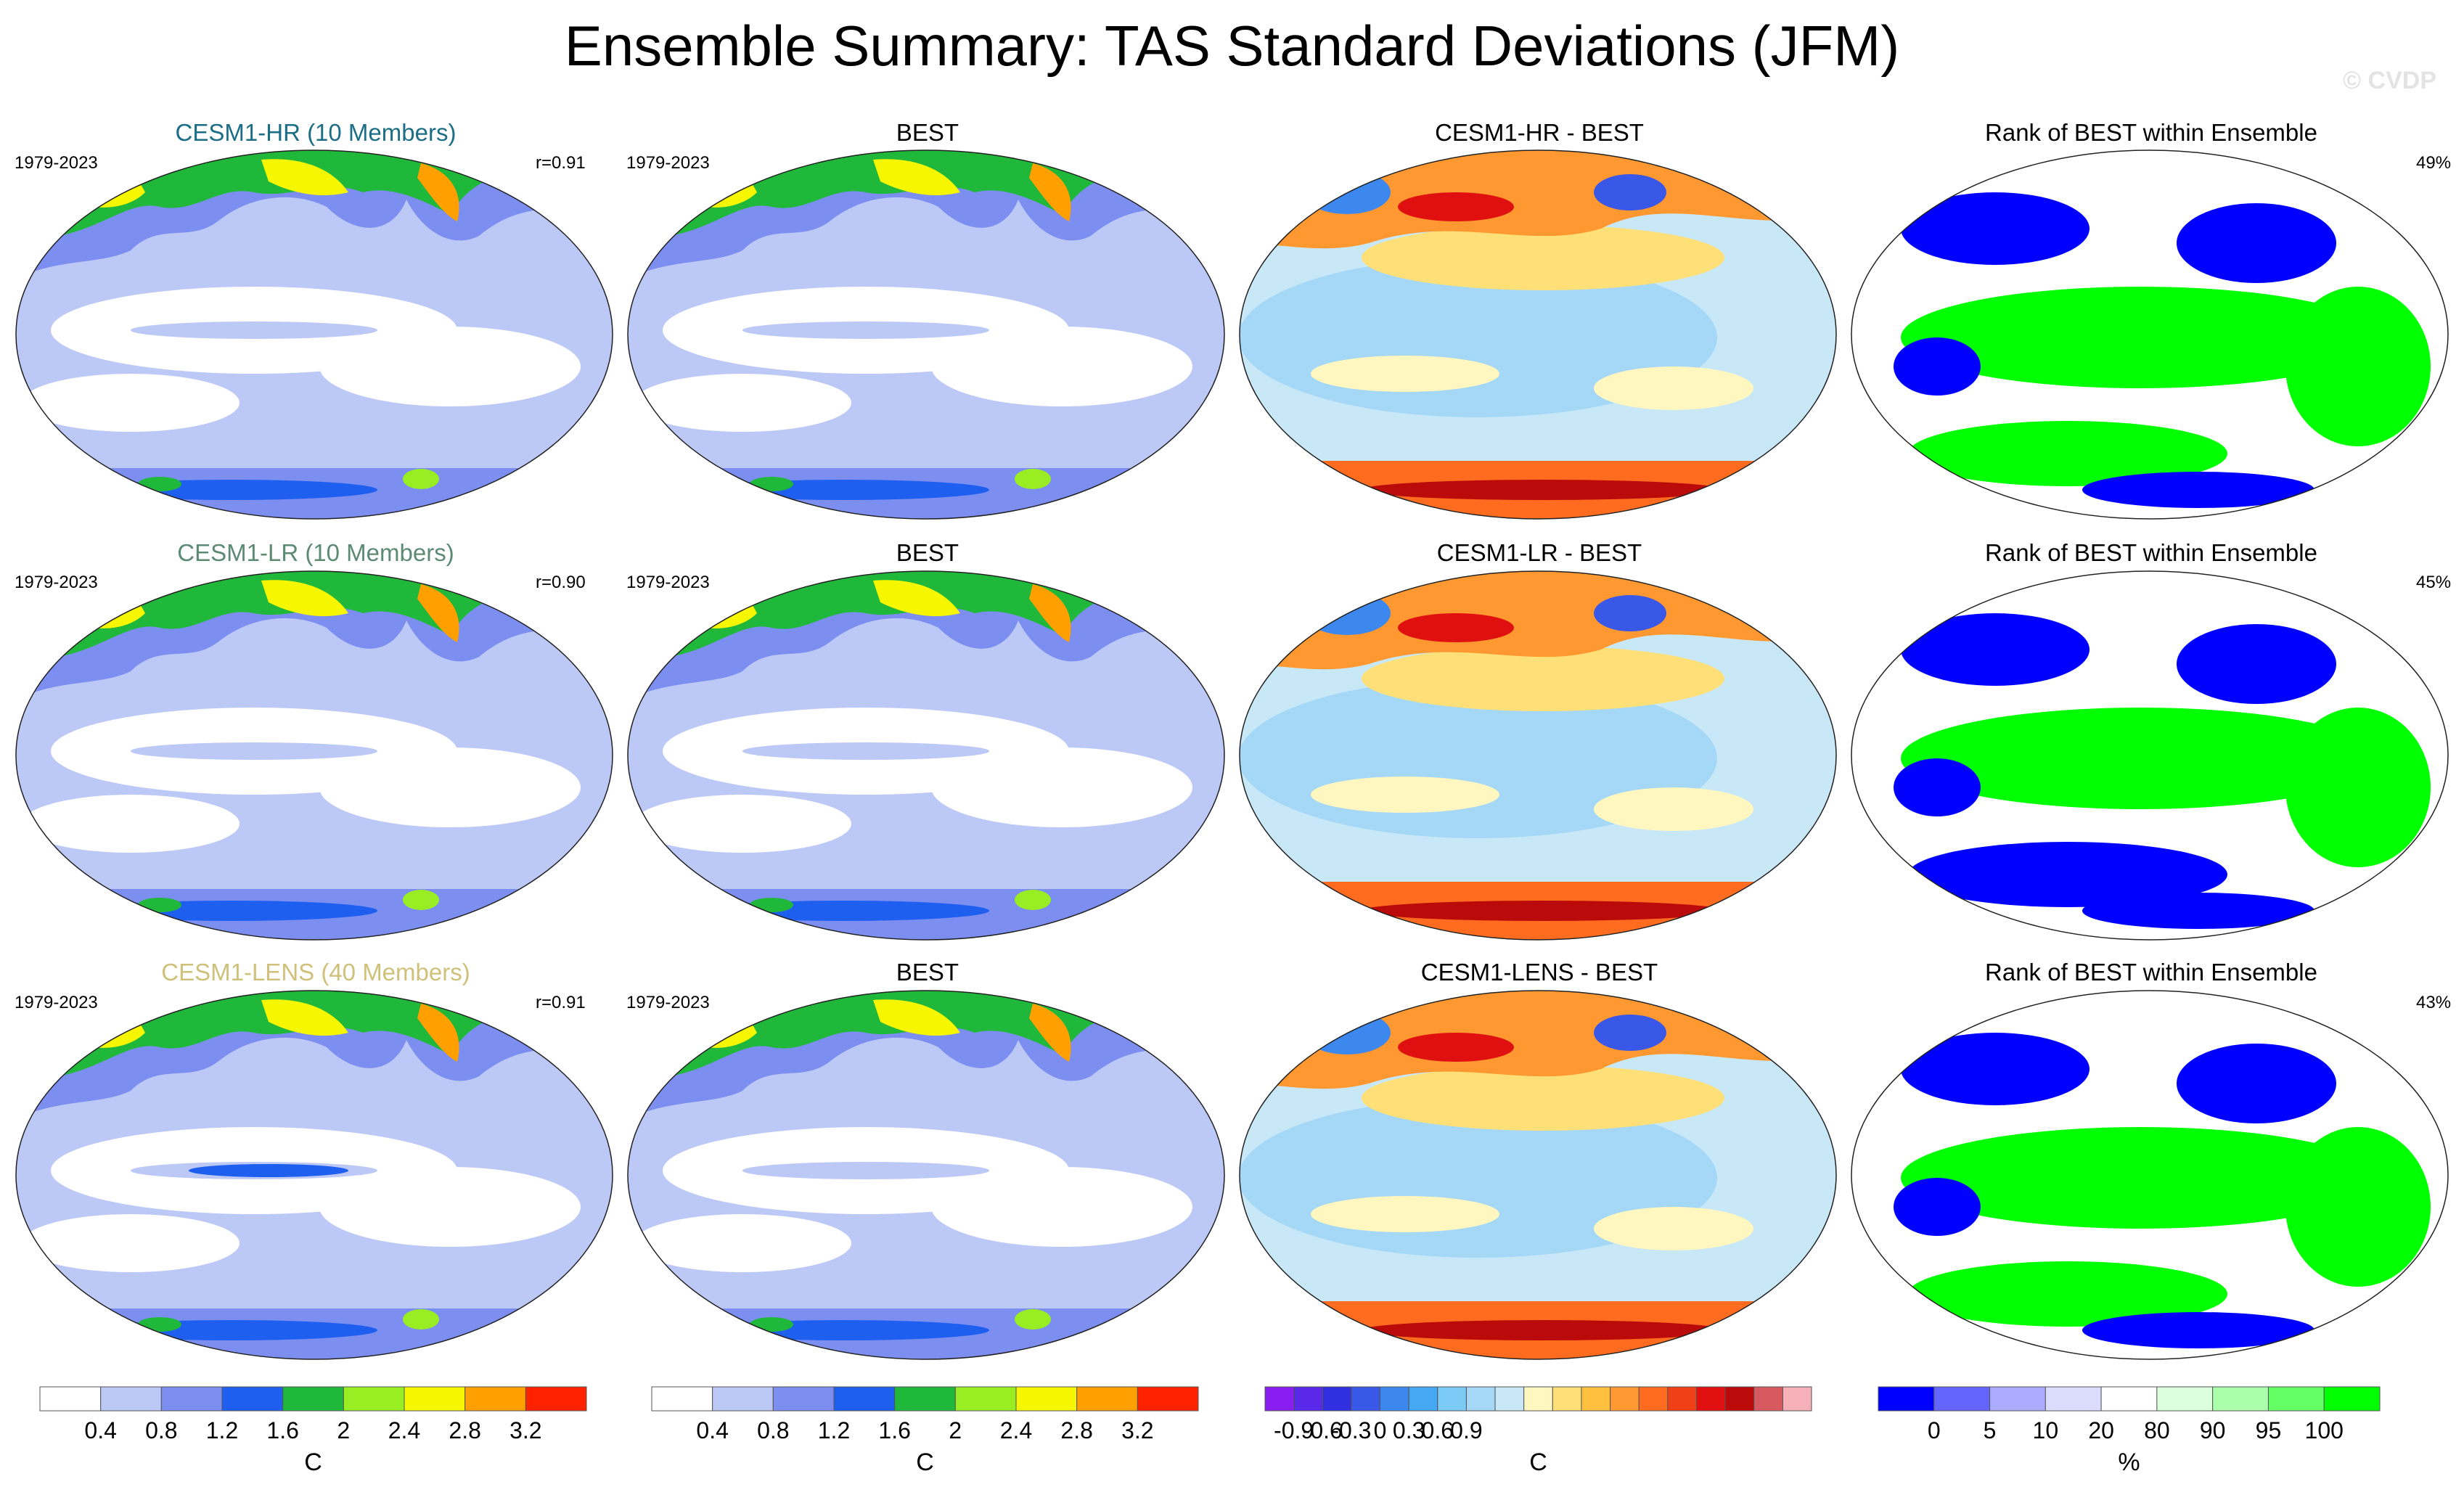 This screenshot has width=2464, height=1487. Describe the element at coordinates (316, 132) in the screenshot. I see `panel-title-model: CESM1-HR (10 Members)` at that location.